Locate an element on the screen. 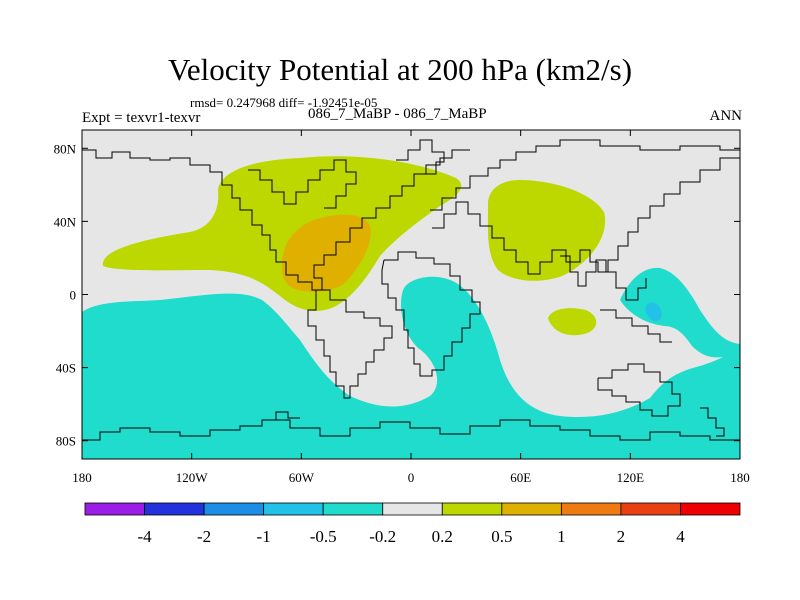 The width and height of the screenshot is (800, 600). contour-region-west-pacific-strong-negative is located at coordinates (653, 312).